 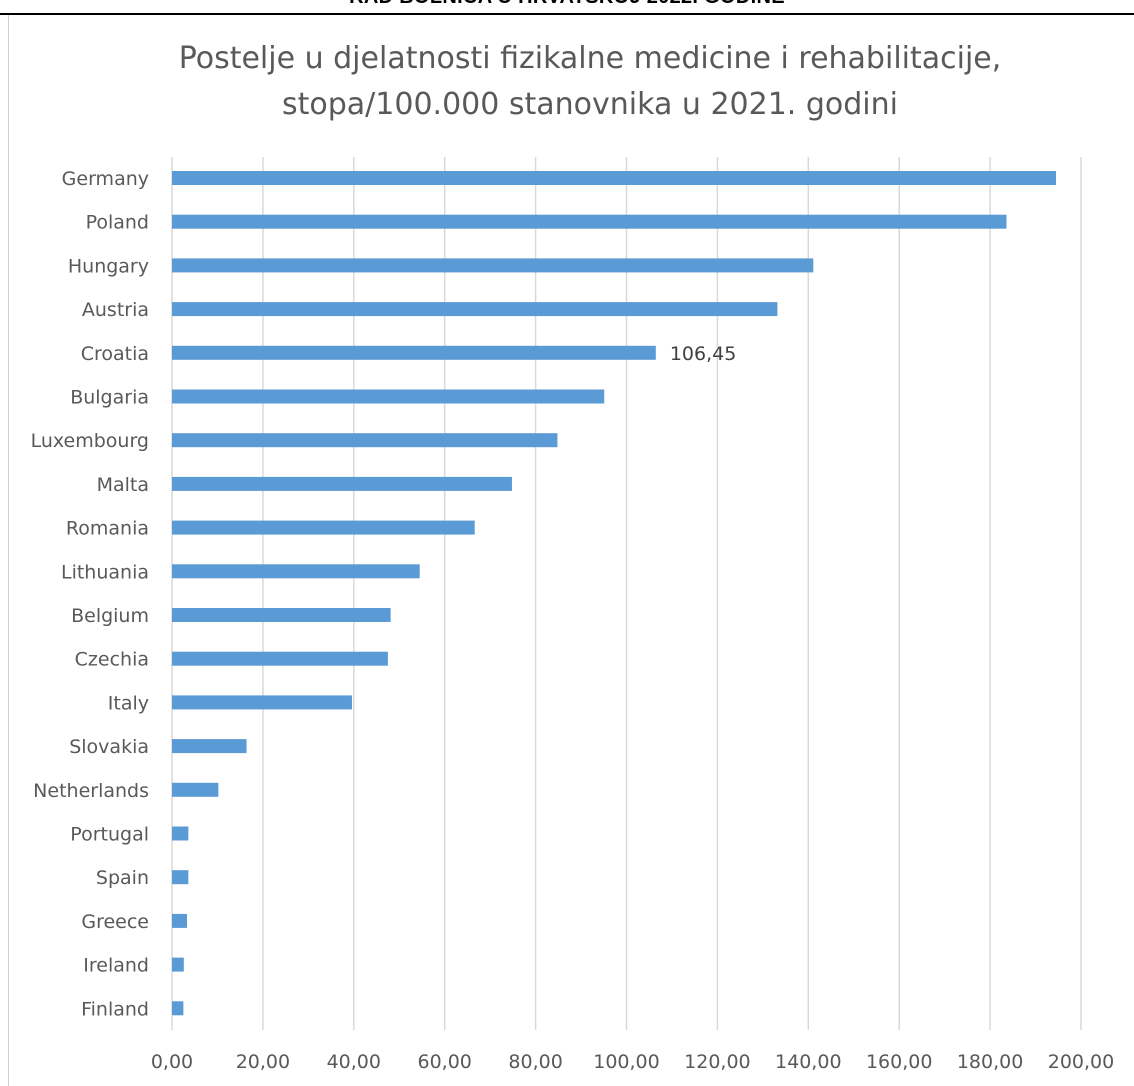 What do you see at coordinates (115, 922) in the screenshot?
I see `y-category-label: Greece` at bounding box center [115, 922].